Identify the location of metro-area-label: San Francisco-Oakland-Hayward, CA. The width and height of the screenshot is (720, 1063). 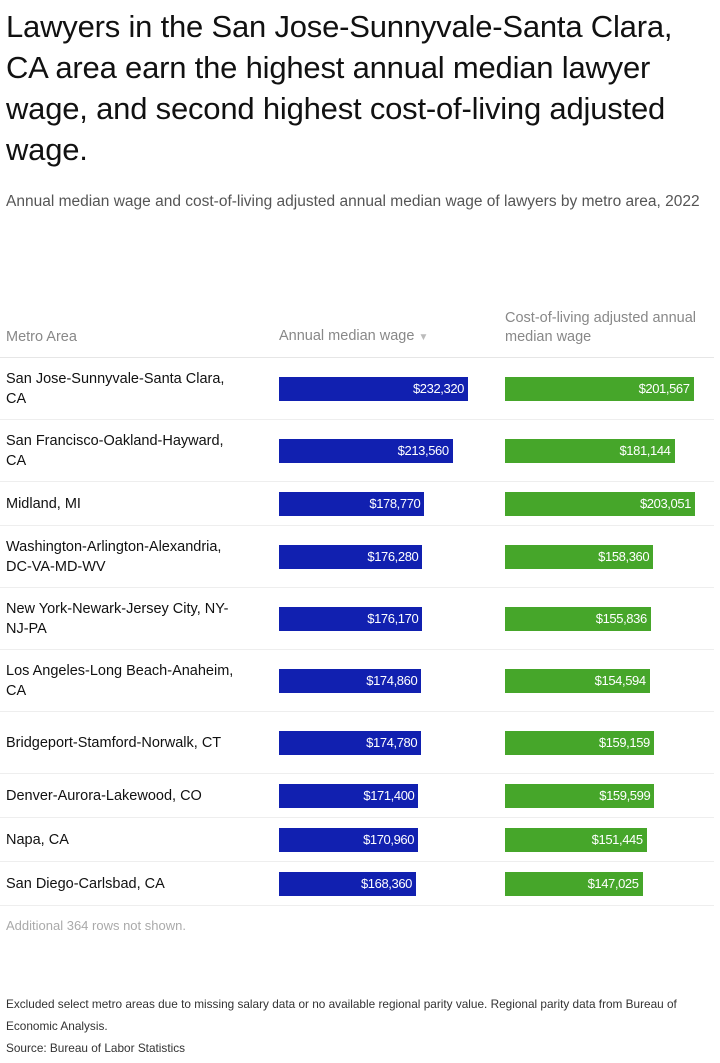
(115, 450).